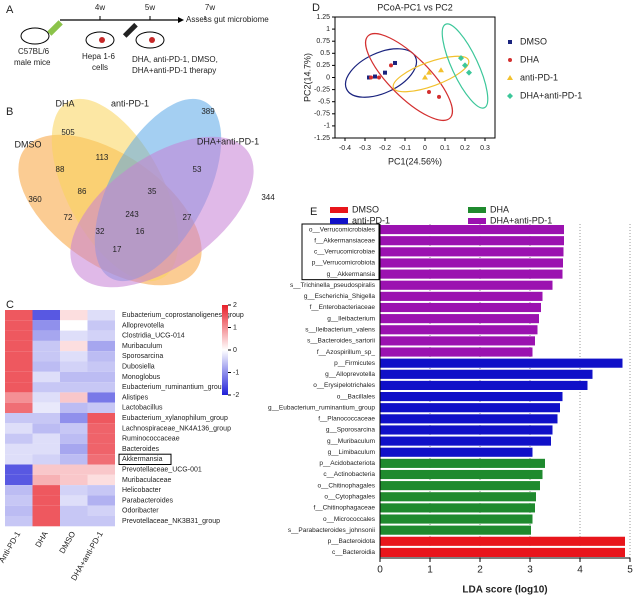 The height and width of the screenshot is (605, 640). What do you see at coordinates (171, 521) in the screenshot?
I see `row-label: Prevotellaceae_NK3B31_group` at bounding box center [171, 521].